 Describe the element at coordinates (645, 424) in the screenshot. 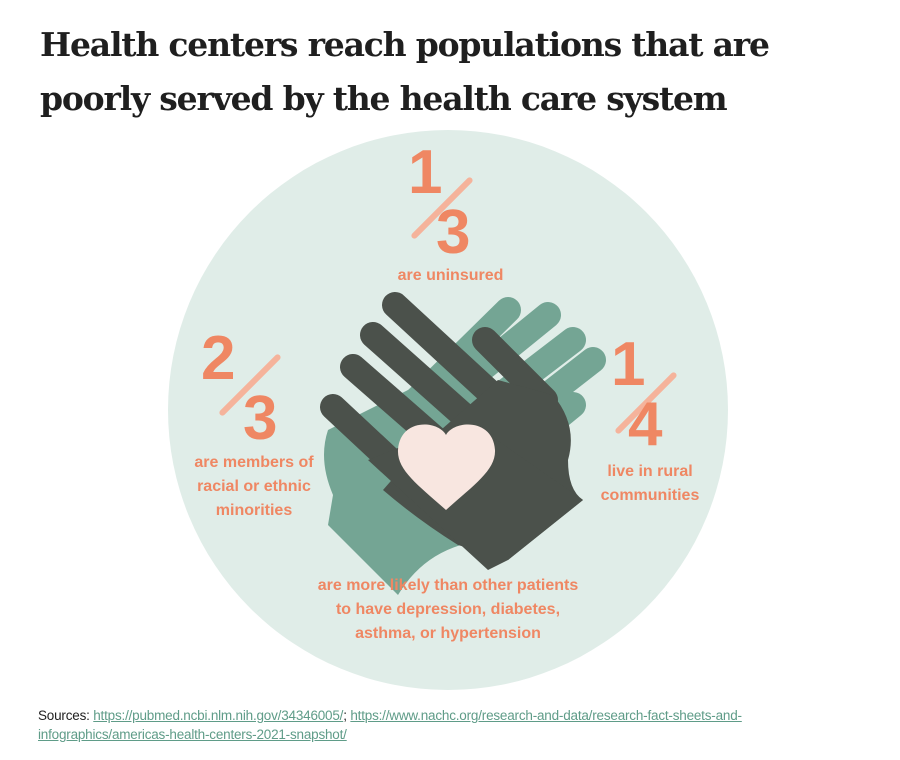

I see `stat-denominator: 4` at that location.